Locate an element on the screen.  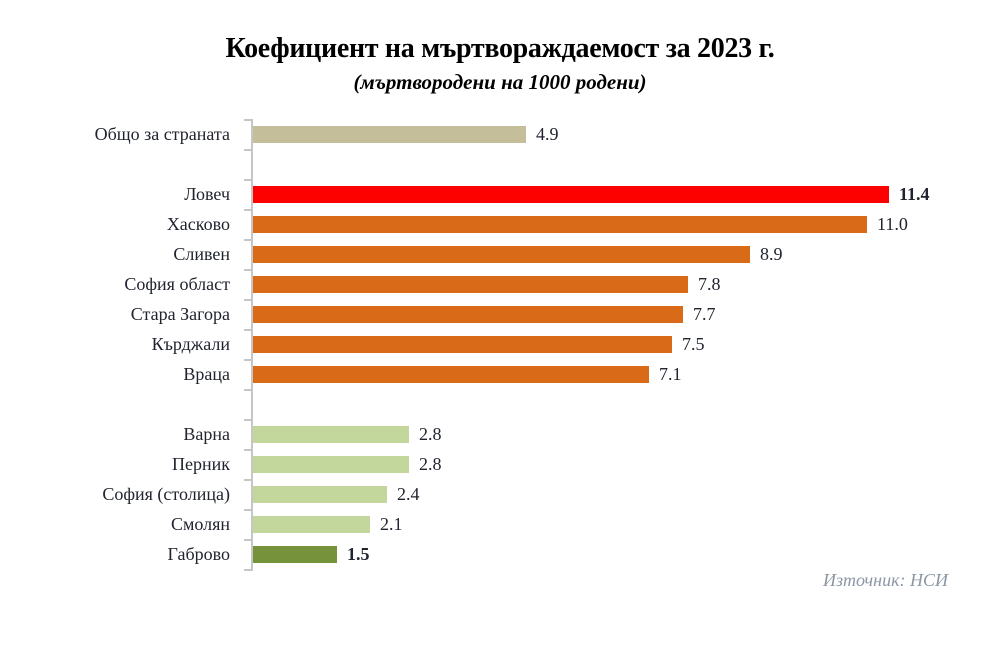
category-label: Сливен is located at coordinates (201, 254).